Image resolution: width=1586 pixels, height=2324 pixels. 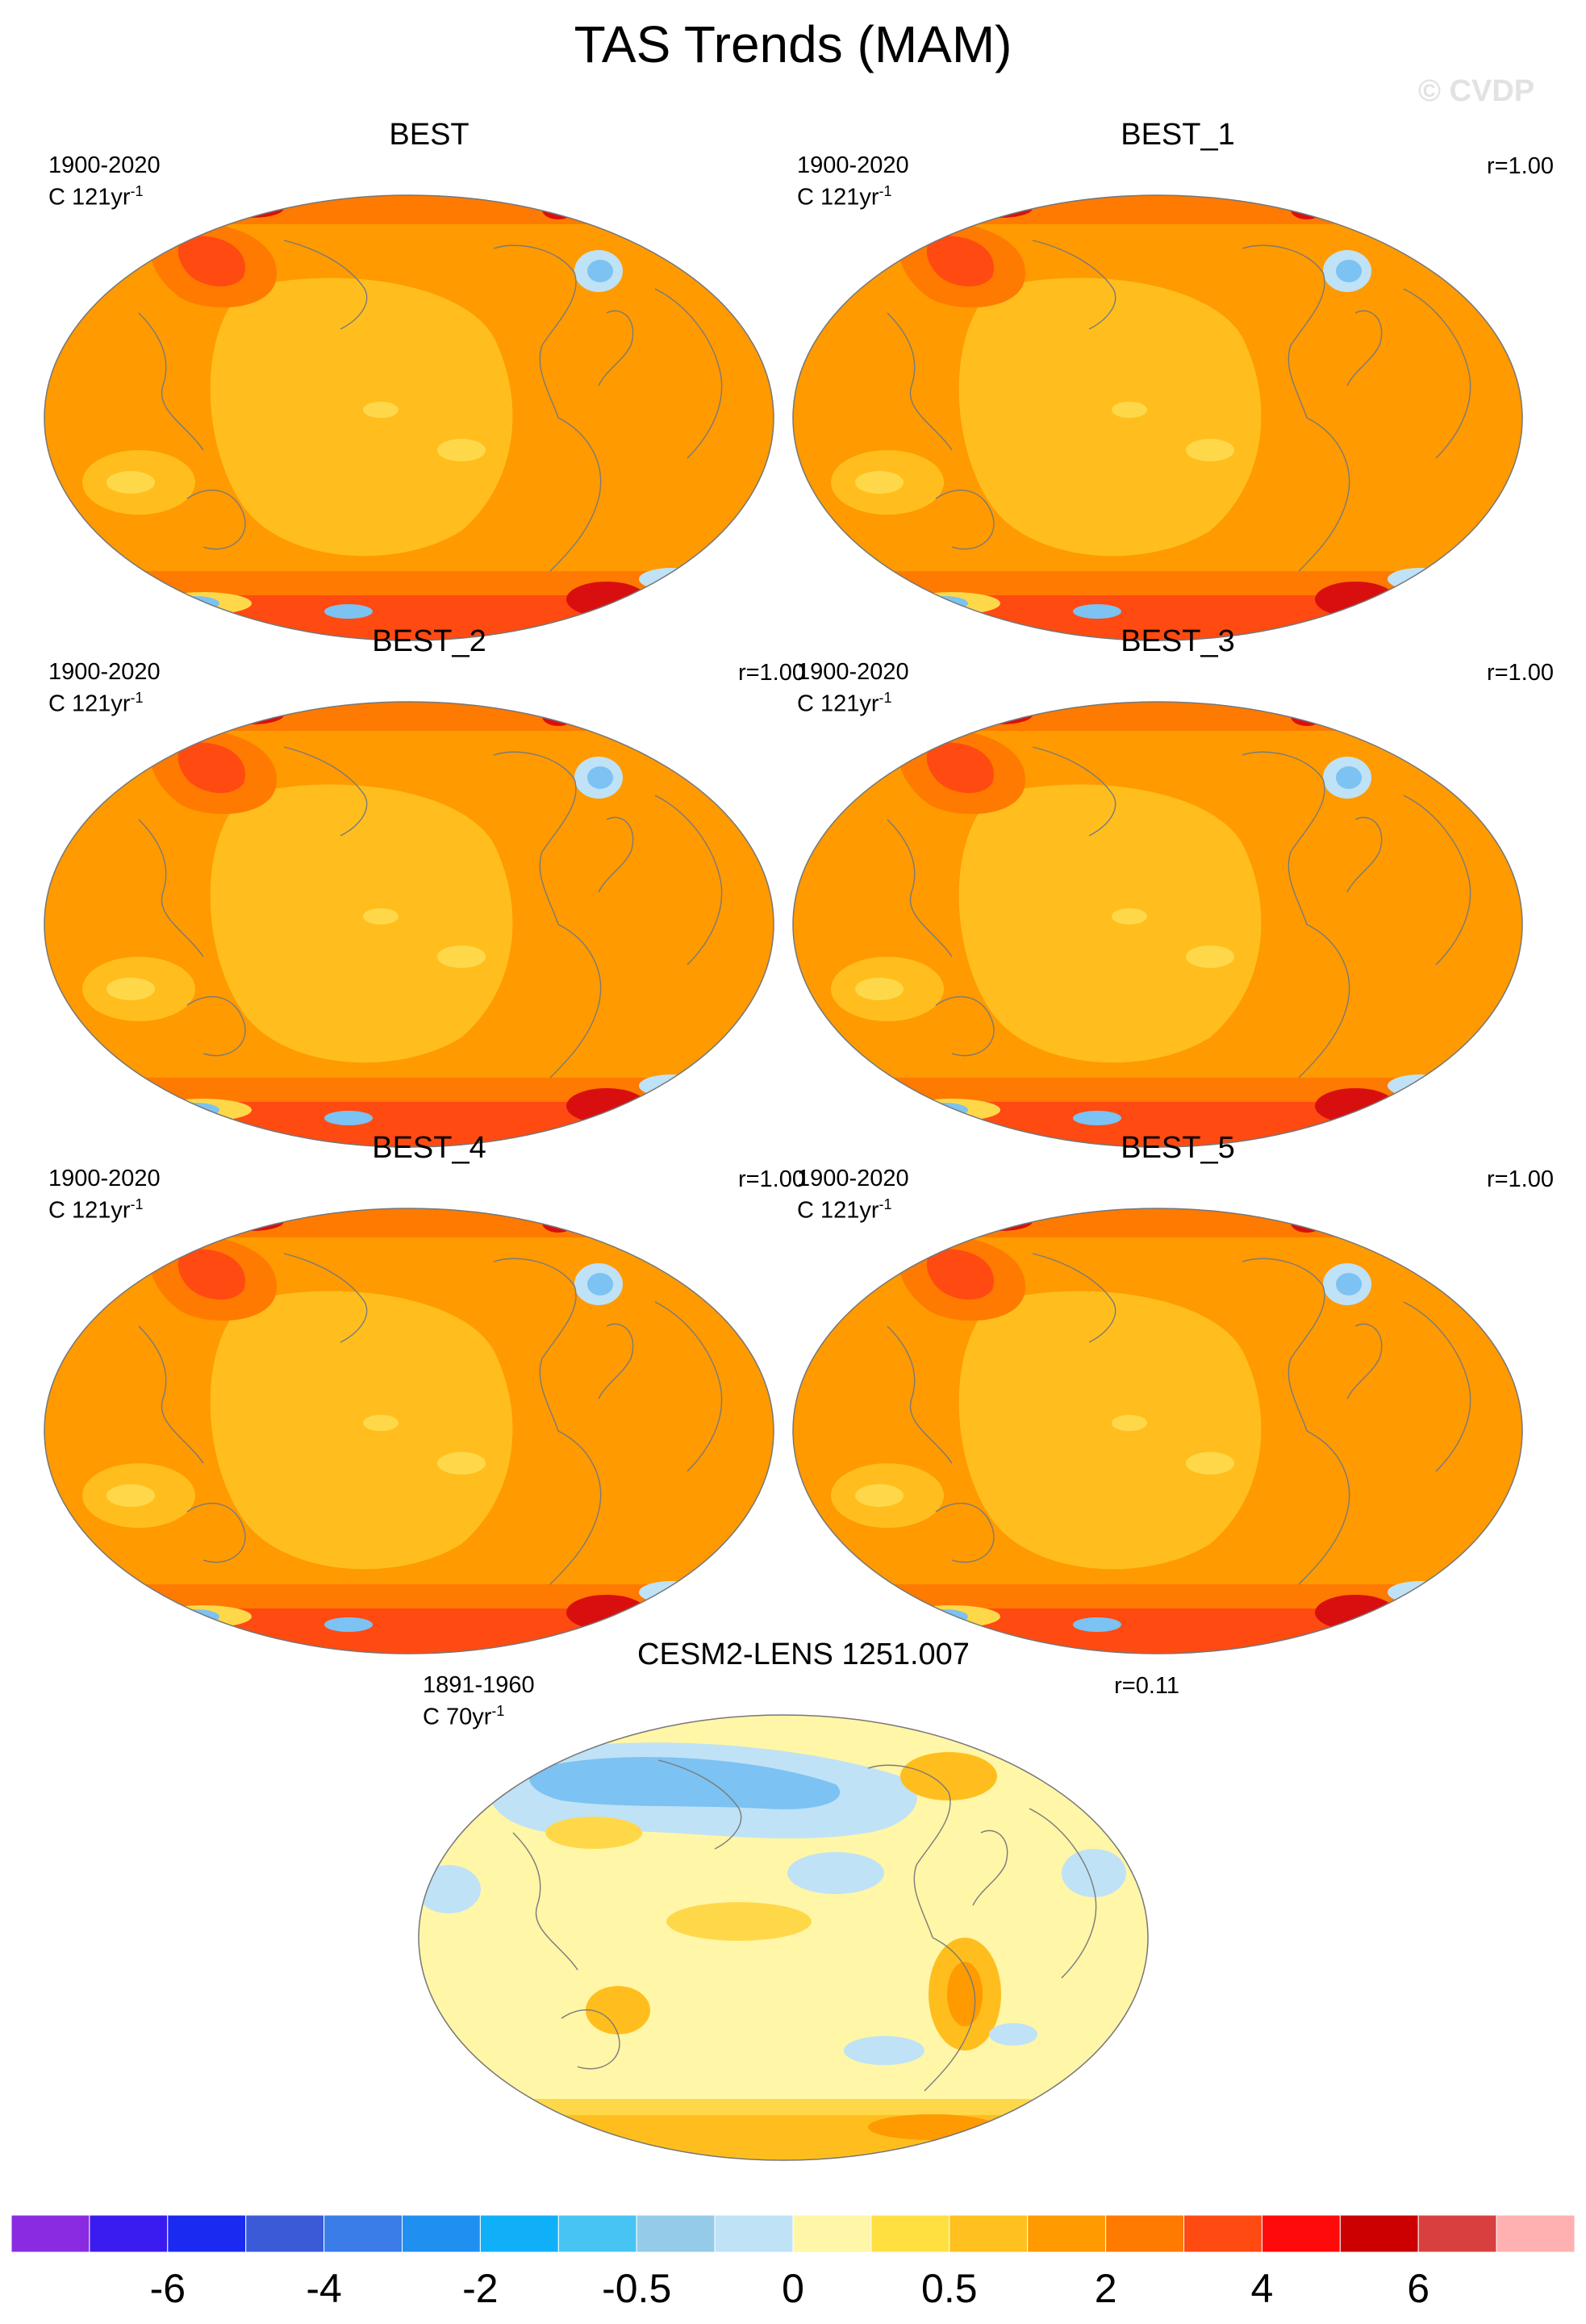 What do you see at coordinates (430, 135) in the screenshot?
I see `panel-title: BEST` at bounding box center [430, 135].